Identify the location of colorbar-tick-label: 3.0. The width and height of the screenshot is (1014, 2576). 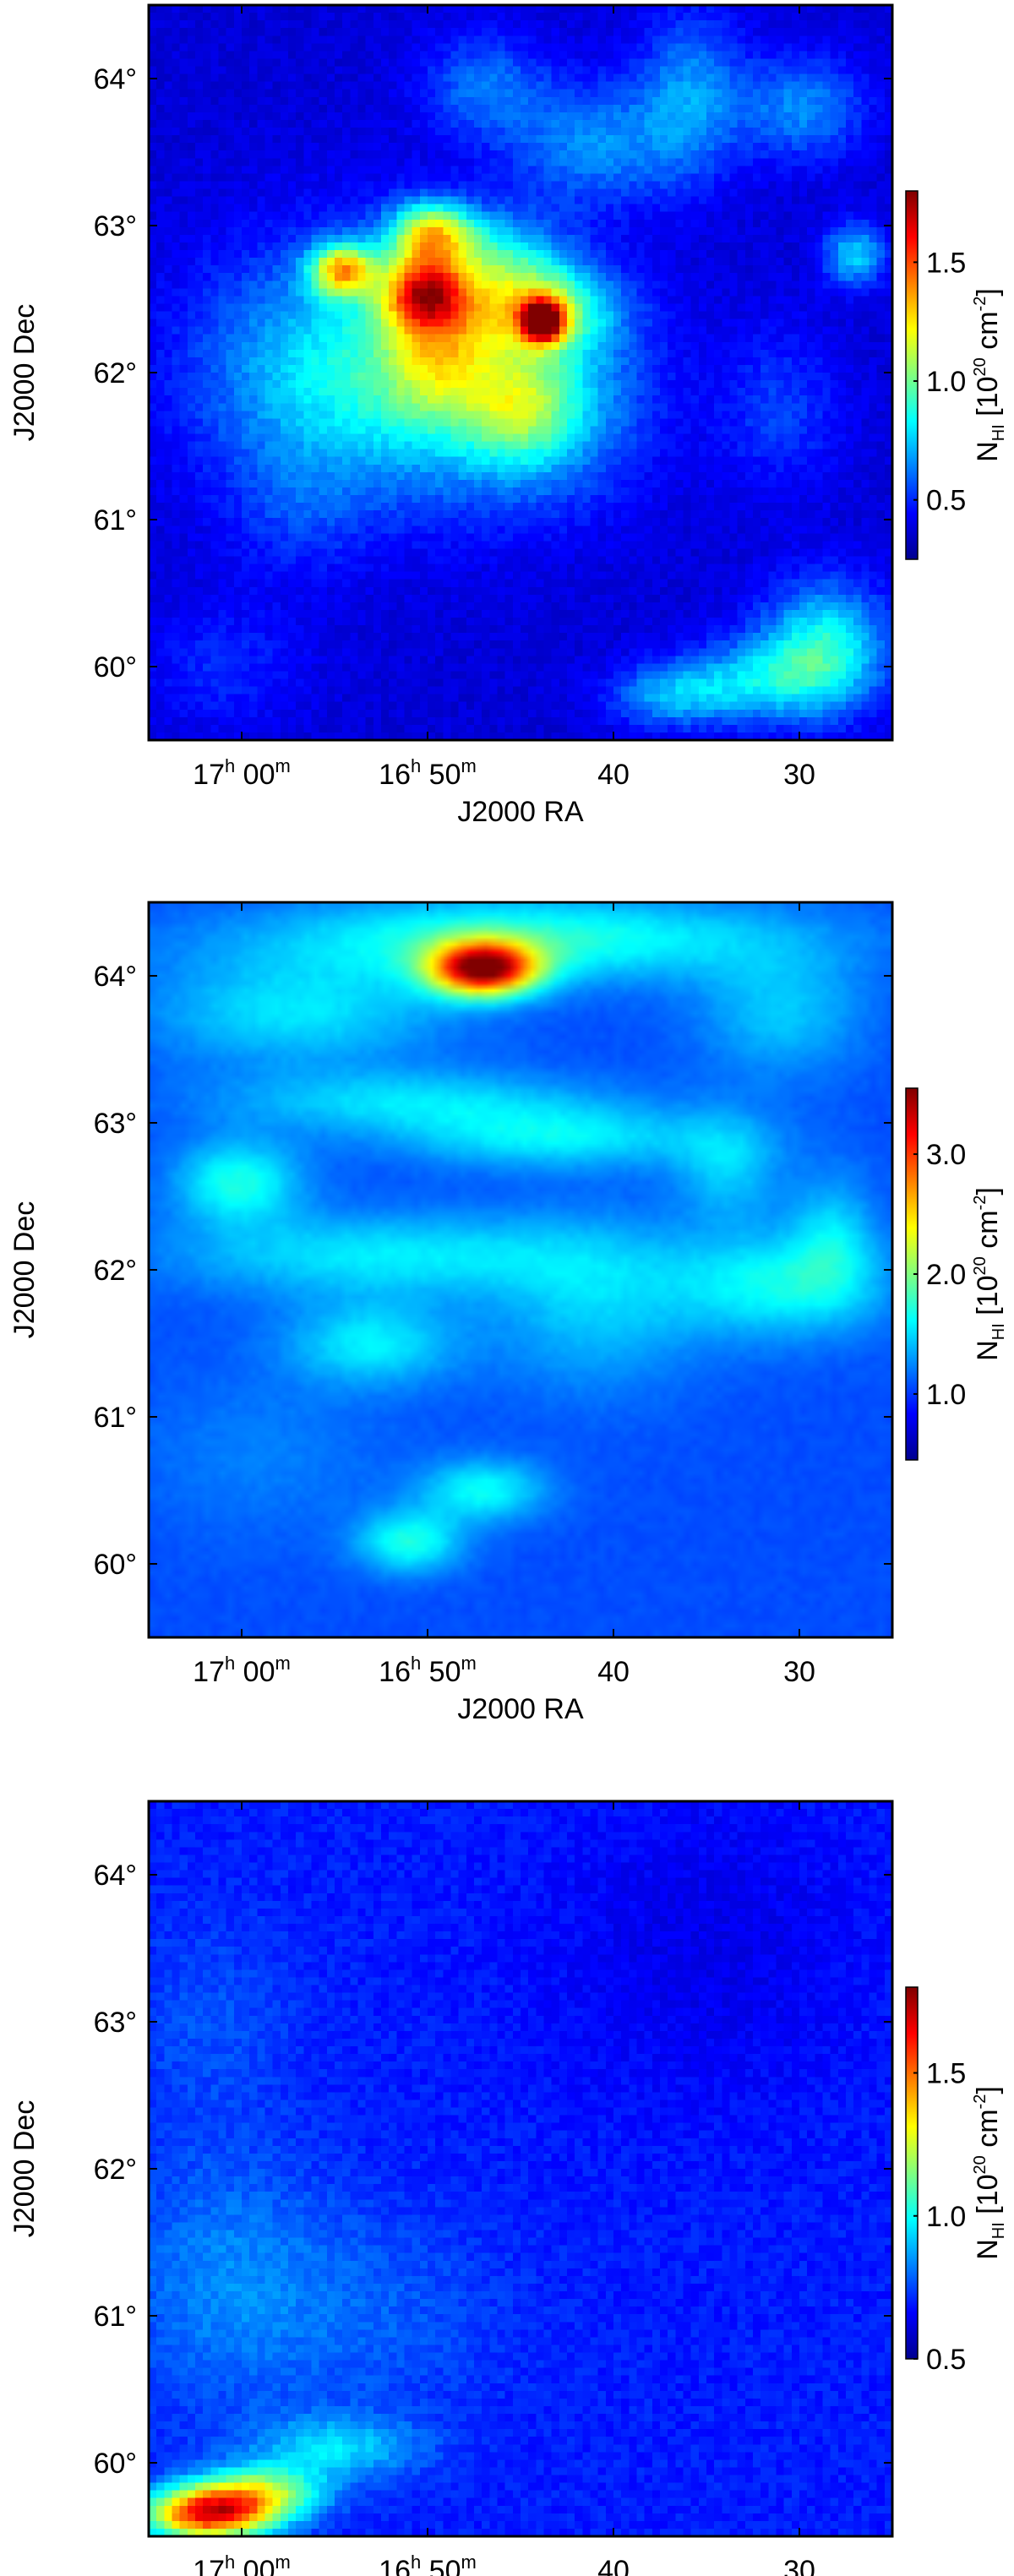
(946, 1155).